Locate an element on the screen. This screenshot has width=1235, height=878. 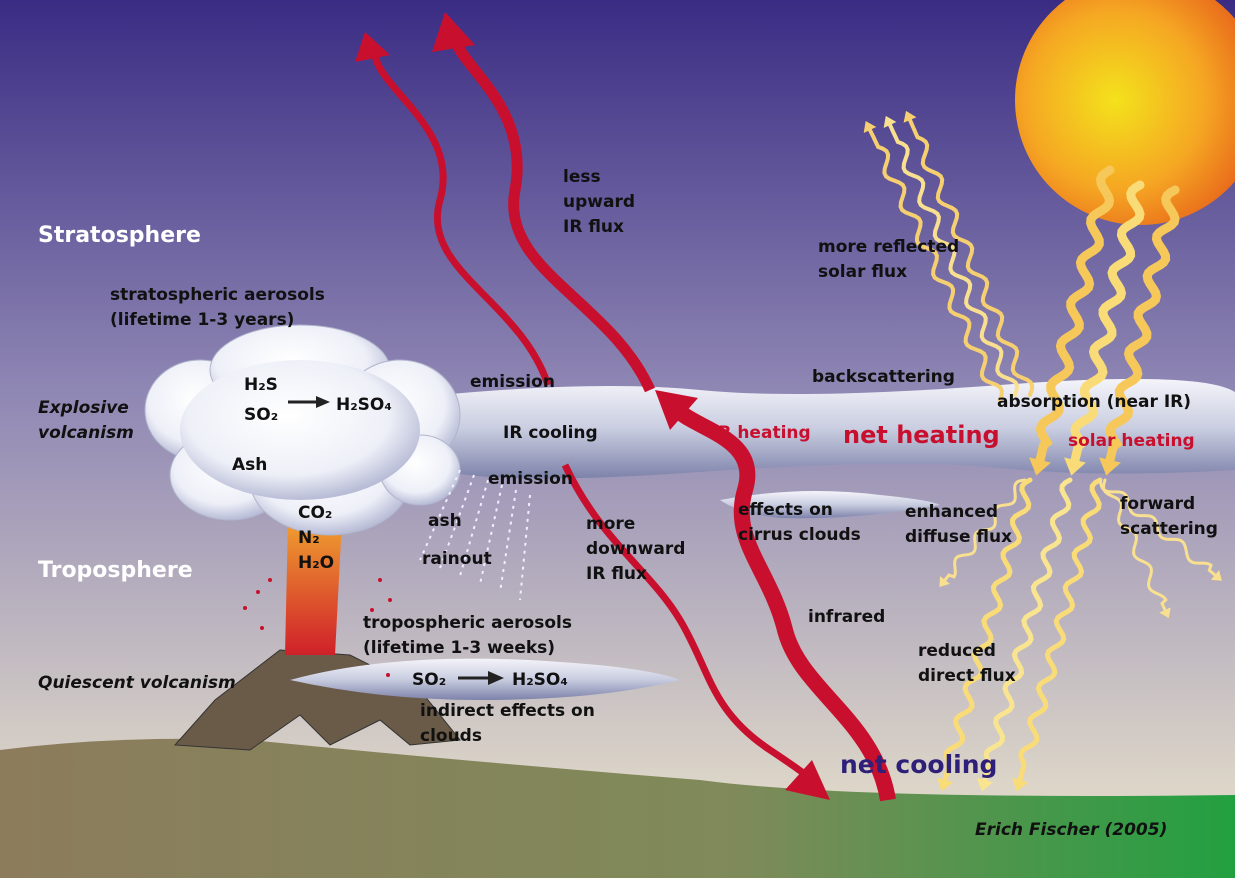
label: Stratosphere is located at coordinates (119, 235).